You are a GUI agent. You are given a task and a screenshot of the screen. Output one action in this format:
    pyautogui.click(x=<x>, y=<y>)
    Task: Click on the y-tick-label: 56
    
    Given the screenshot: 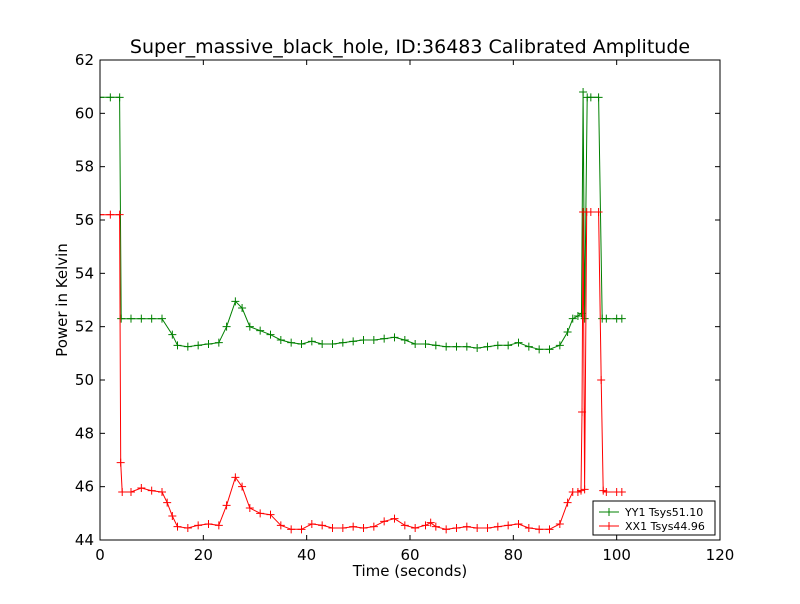 What is the action you would take?
    pyautogui.click(x=84, y=220)
    